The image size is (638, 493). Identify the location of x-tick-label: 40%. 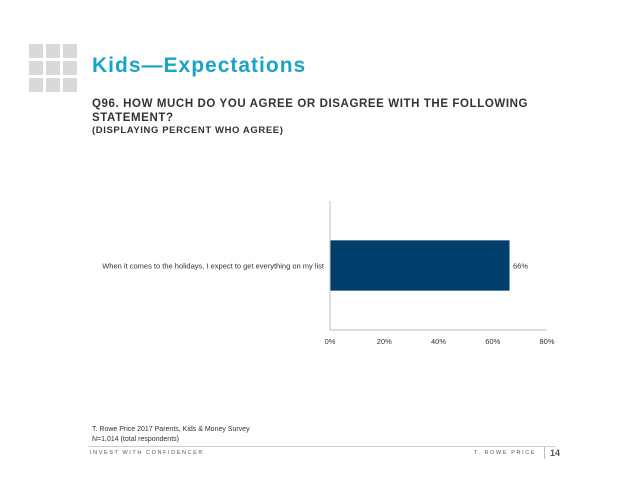
(438, 341).